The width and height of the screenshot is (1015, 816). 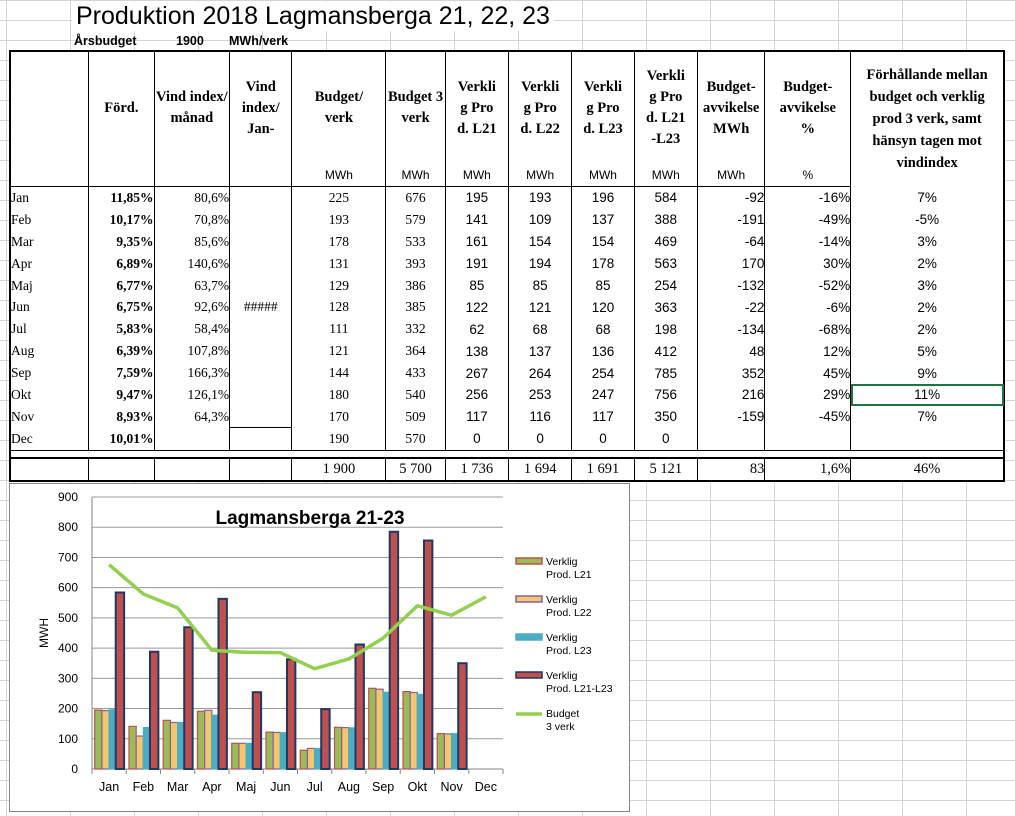 What do you see at coordinates (927, 373) in the screenshot?
I see `forhallande-cell: 9%` at bounding box center [927, 373].